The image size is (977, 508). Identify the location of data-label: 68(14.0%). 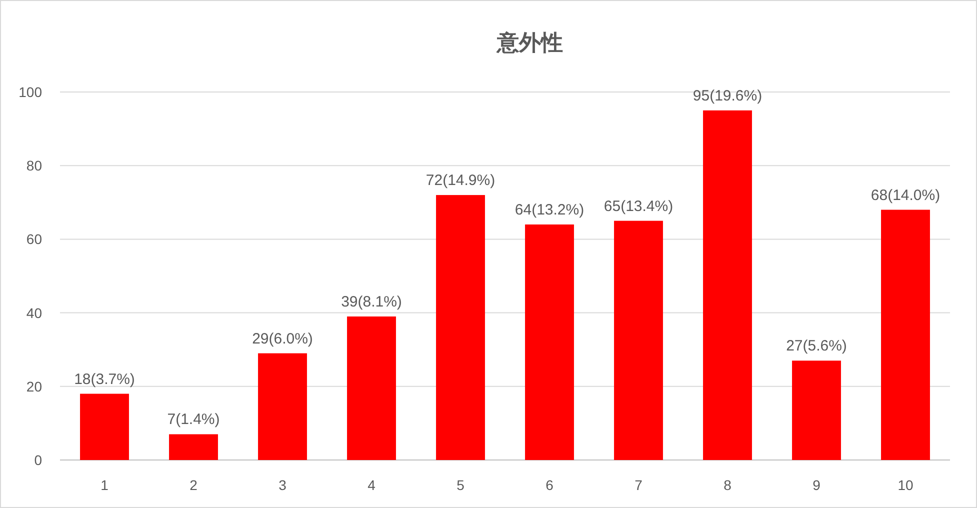
(905, 195).